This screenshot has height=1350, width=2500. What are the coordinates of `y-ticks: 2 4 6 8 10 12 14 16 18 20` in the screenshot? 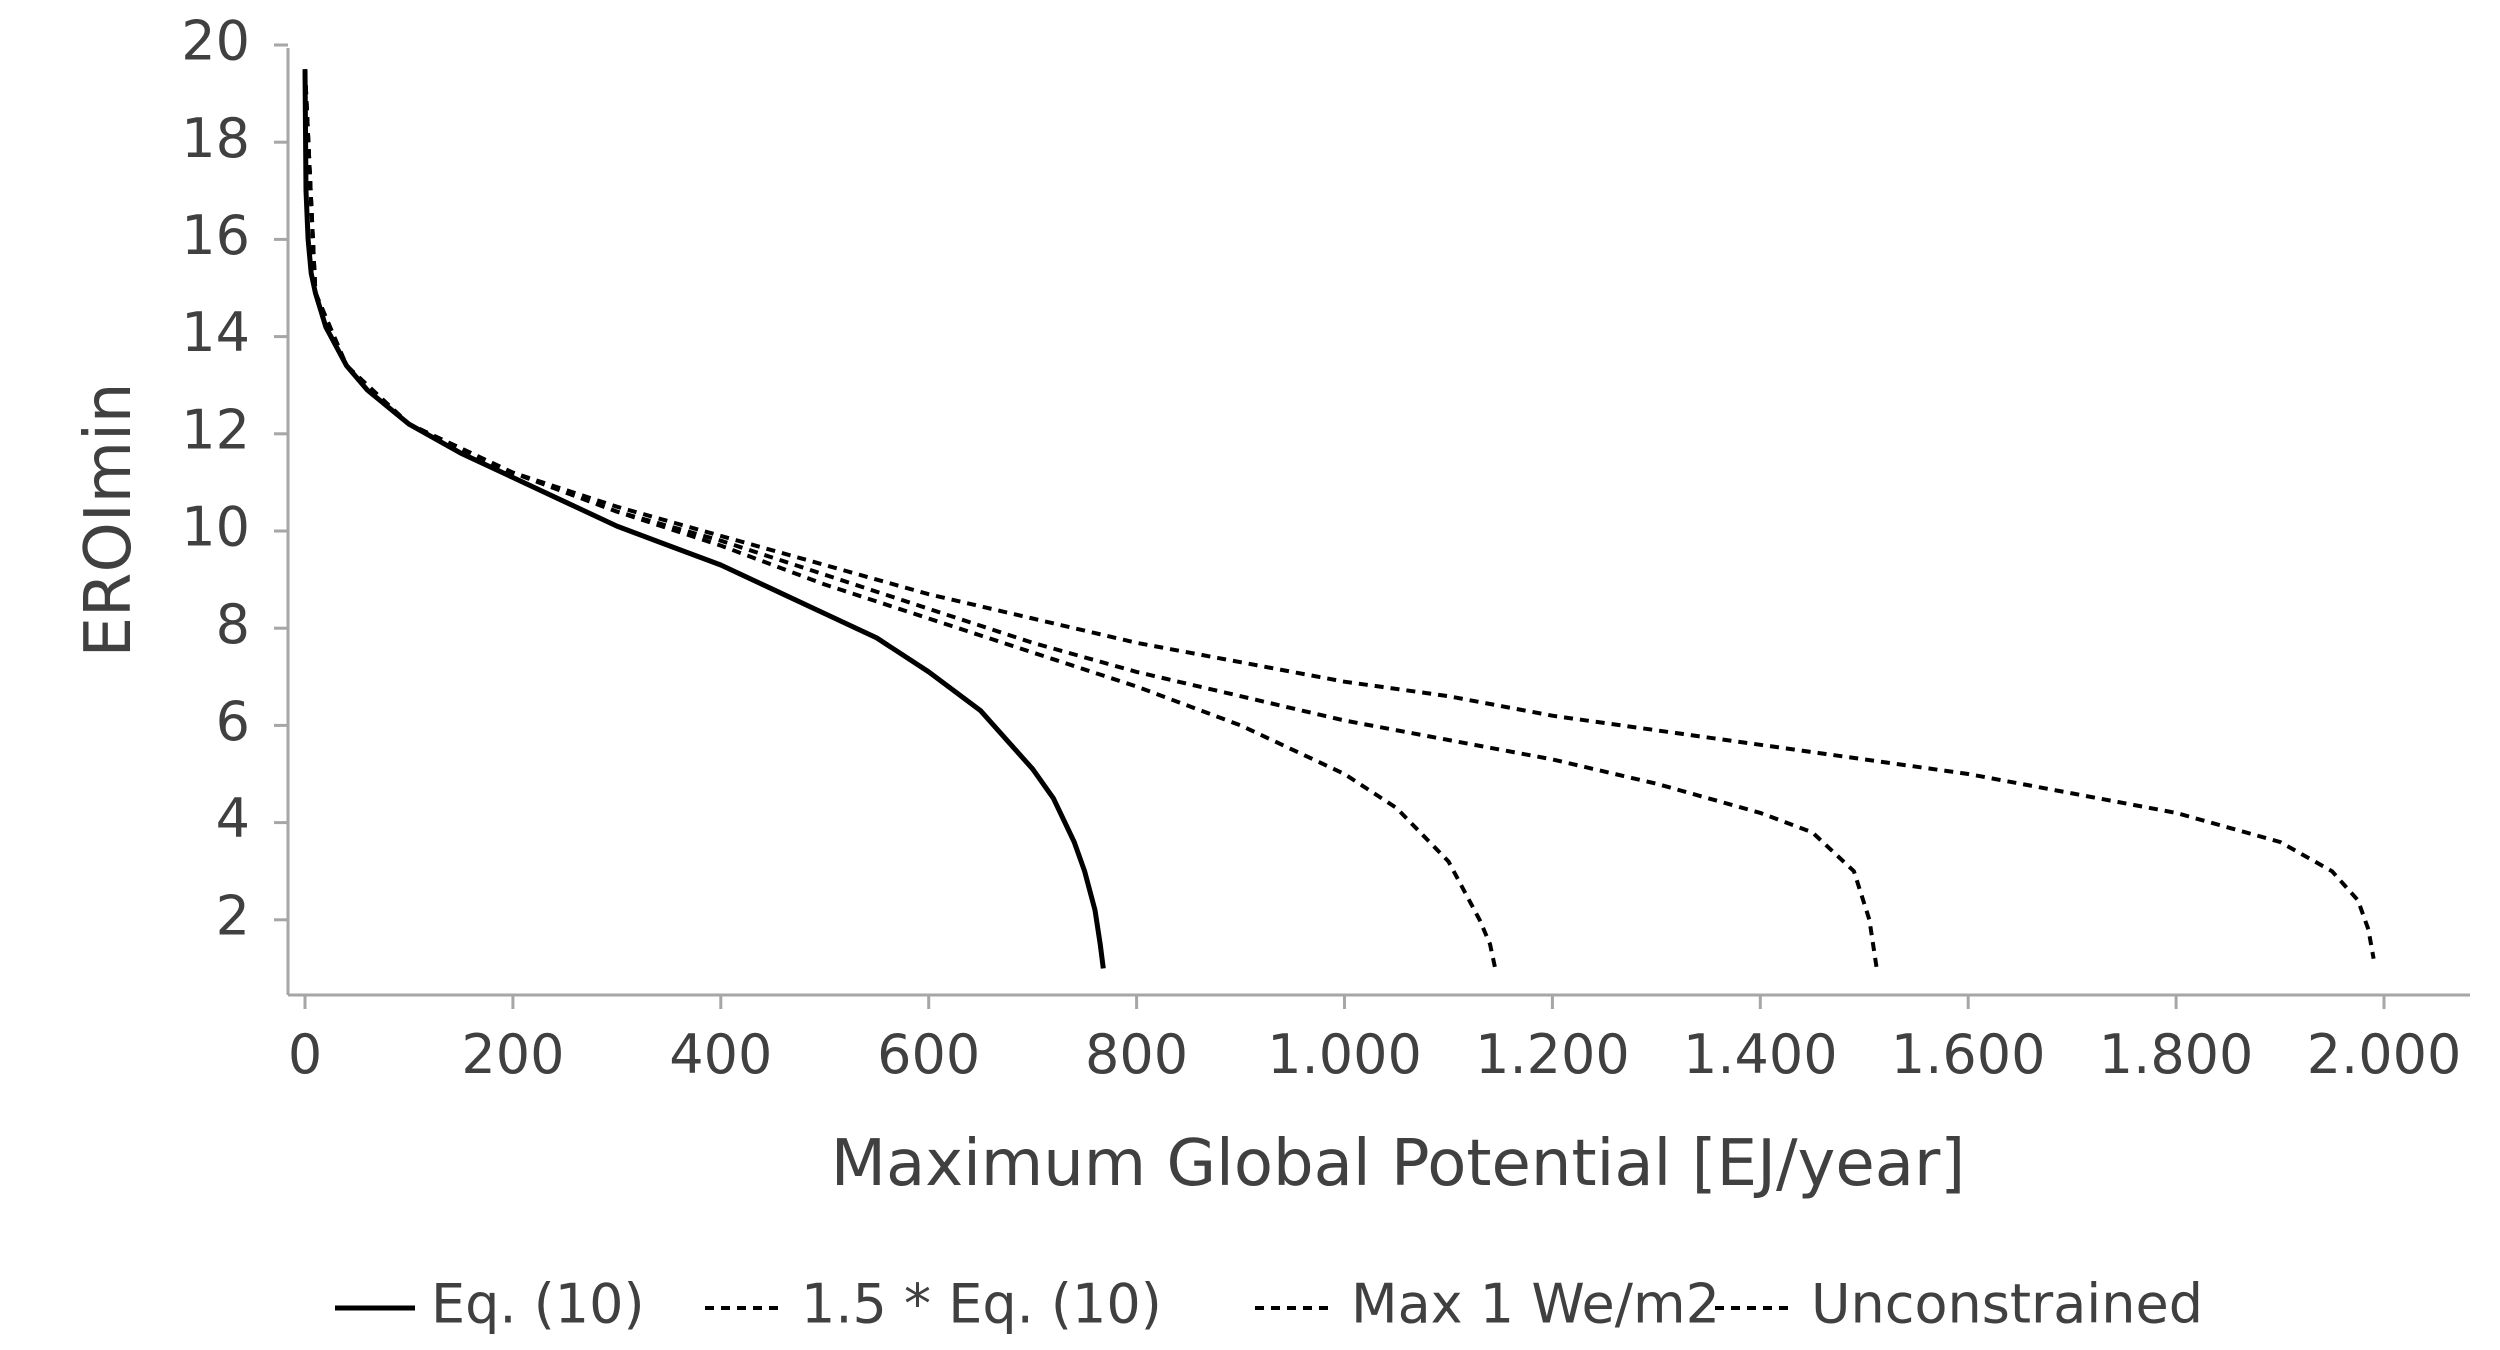 It's located at (234, 478).